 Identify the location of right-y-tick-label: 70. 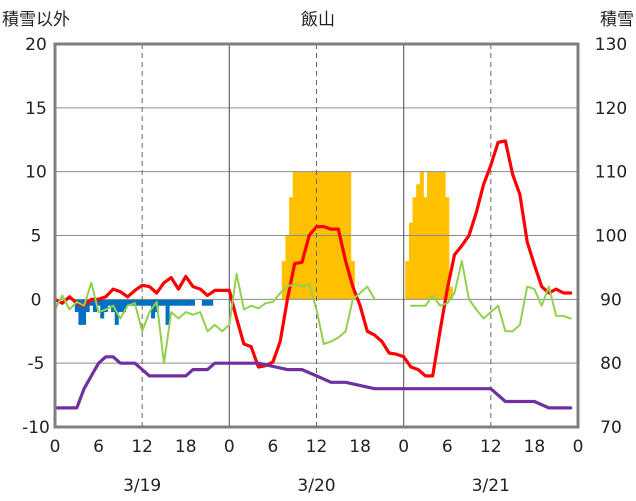
(611, 428).